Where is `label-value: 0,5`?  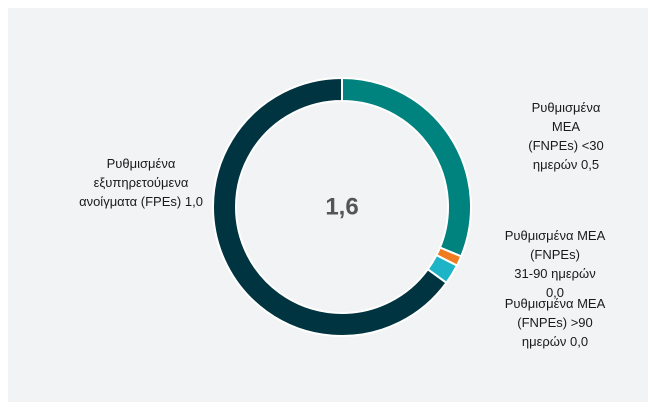 label-value: 0,5 is located at coordinates (590, 164).